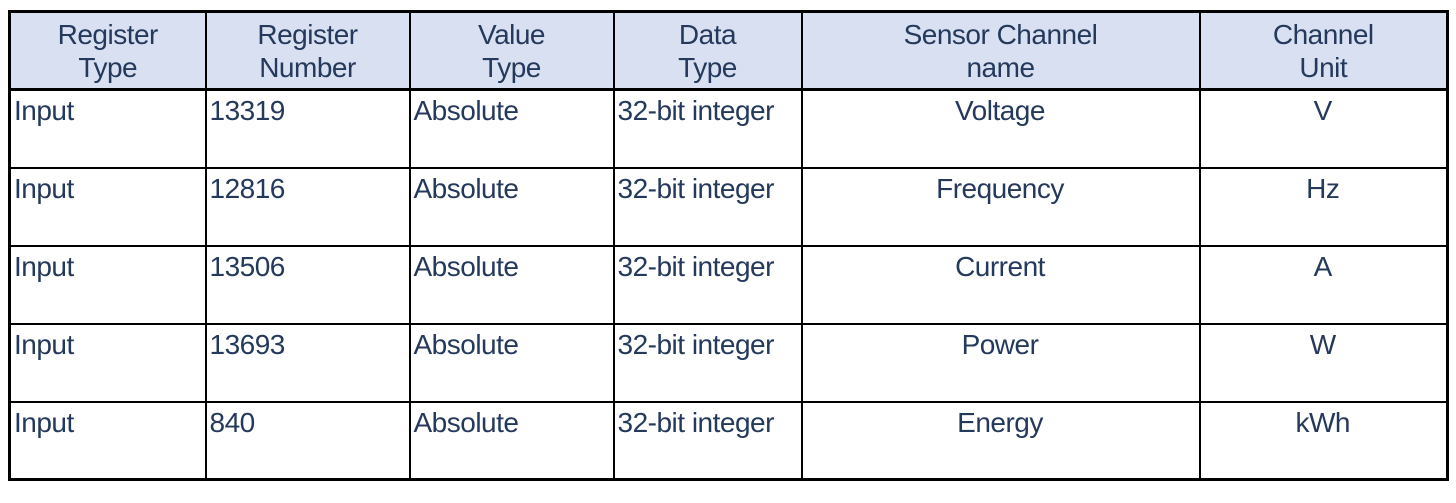 This screenshot has width=1456, height=503. I want to click on column-header-value-type: Value Type, so click(511, 50).